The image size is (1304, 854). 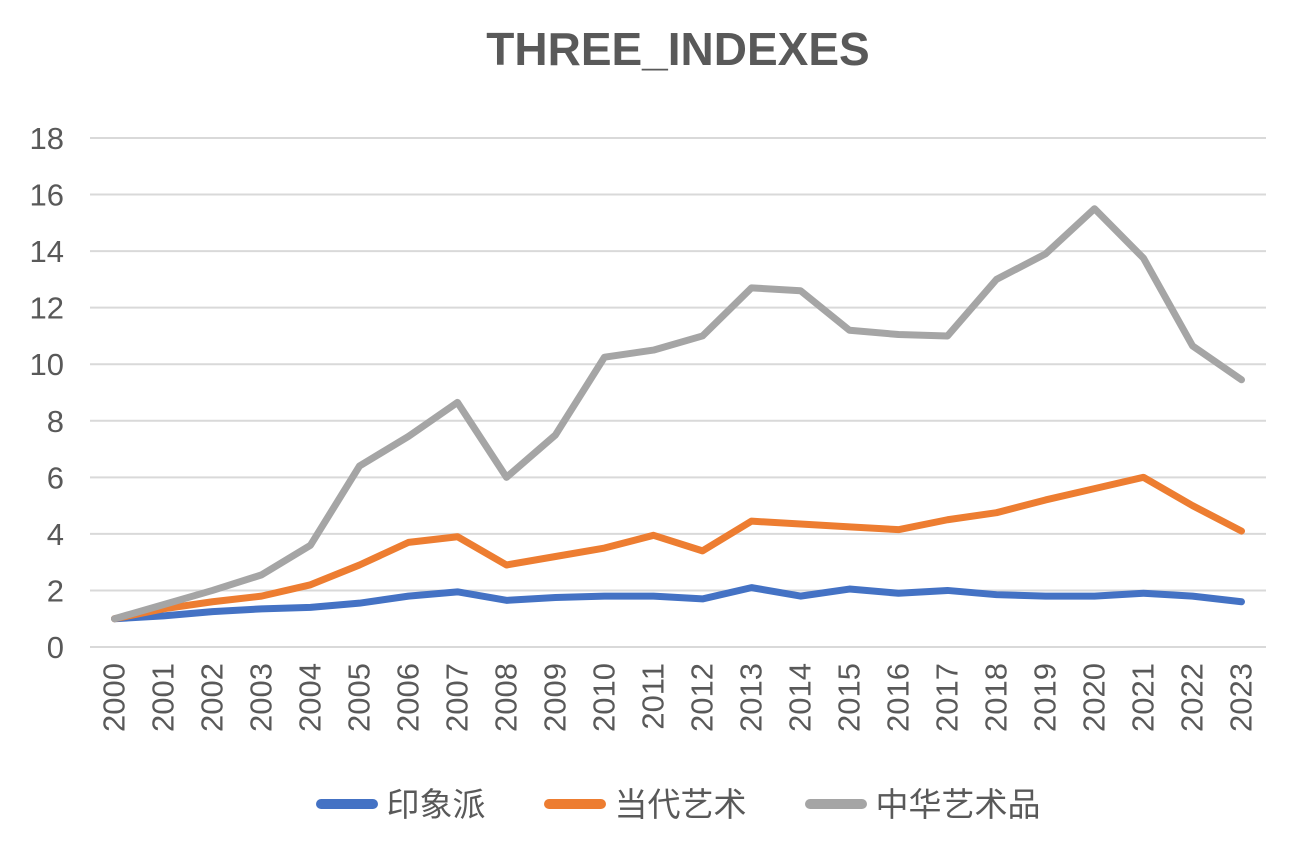 I want to click on x-tick-label: 2004, so click(x=310, y=697).